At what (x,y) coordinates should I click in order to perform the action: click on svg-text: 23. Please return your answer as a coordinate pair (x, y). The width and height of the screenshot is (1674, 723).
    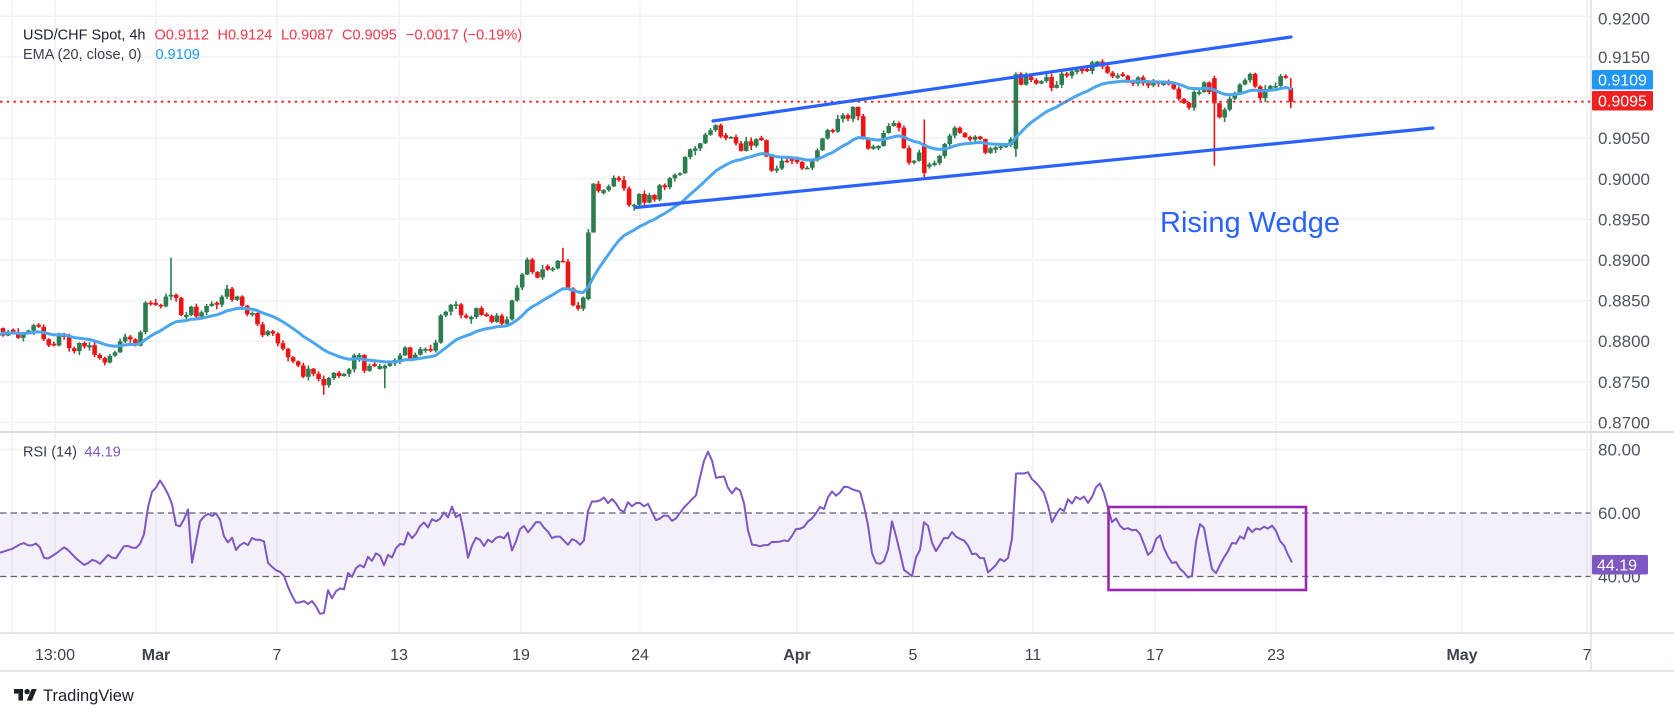
    Looking at the image, I should click on (1276, 655).